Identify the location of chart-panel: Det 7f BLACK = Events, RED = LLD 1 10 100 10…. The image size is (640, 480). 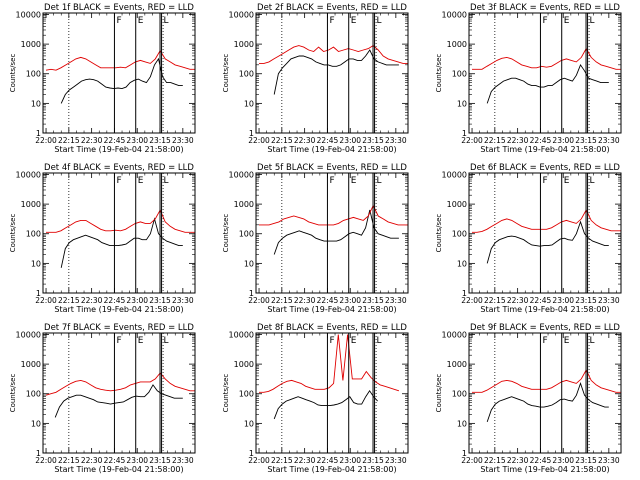
(102, 398).